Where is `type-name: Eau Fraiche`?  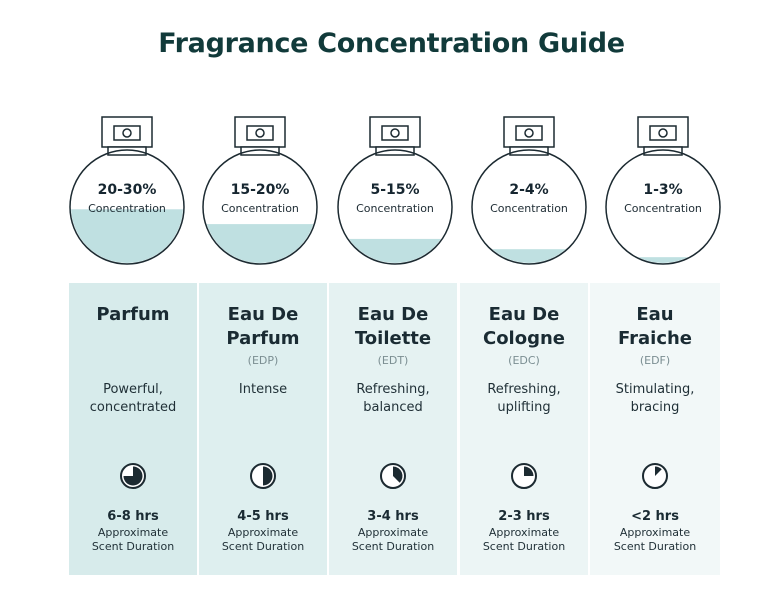 type-name: Eau Fraiche is located at coordinates (655, 327).